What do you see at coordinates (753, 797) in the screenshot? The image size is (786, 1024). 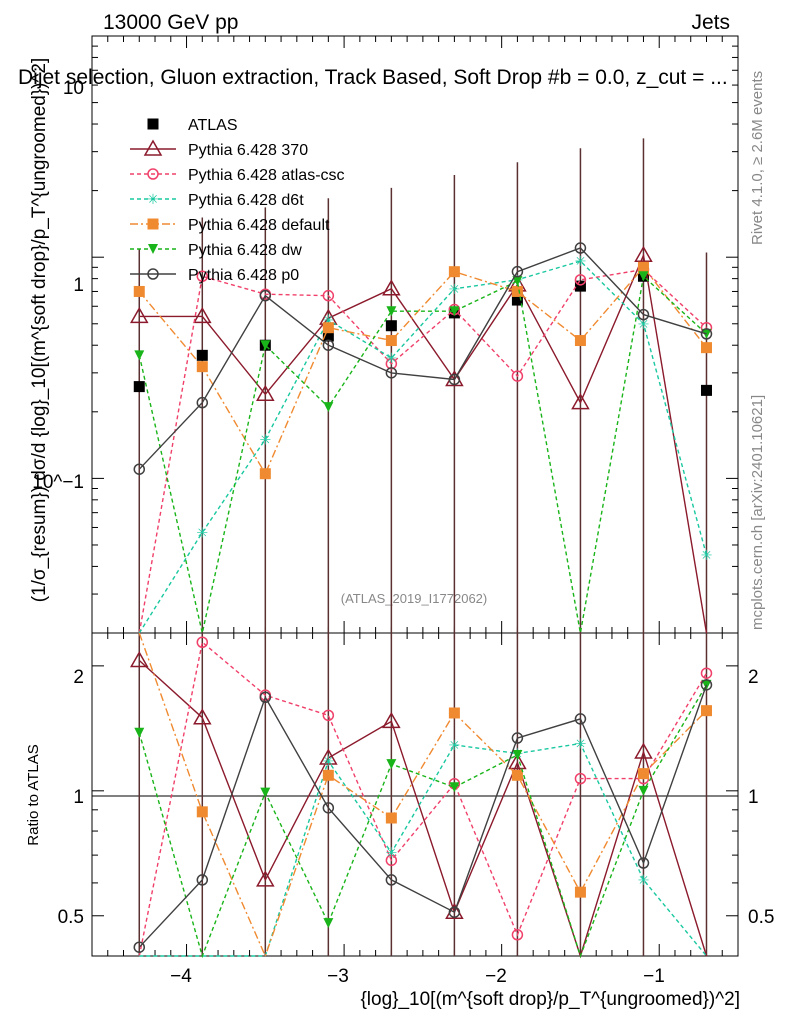 I see `ratio-tick-label-1-right: 1` at bounding box center [753, 797].